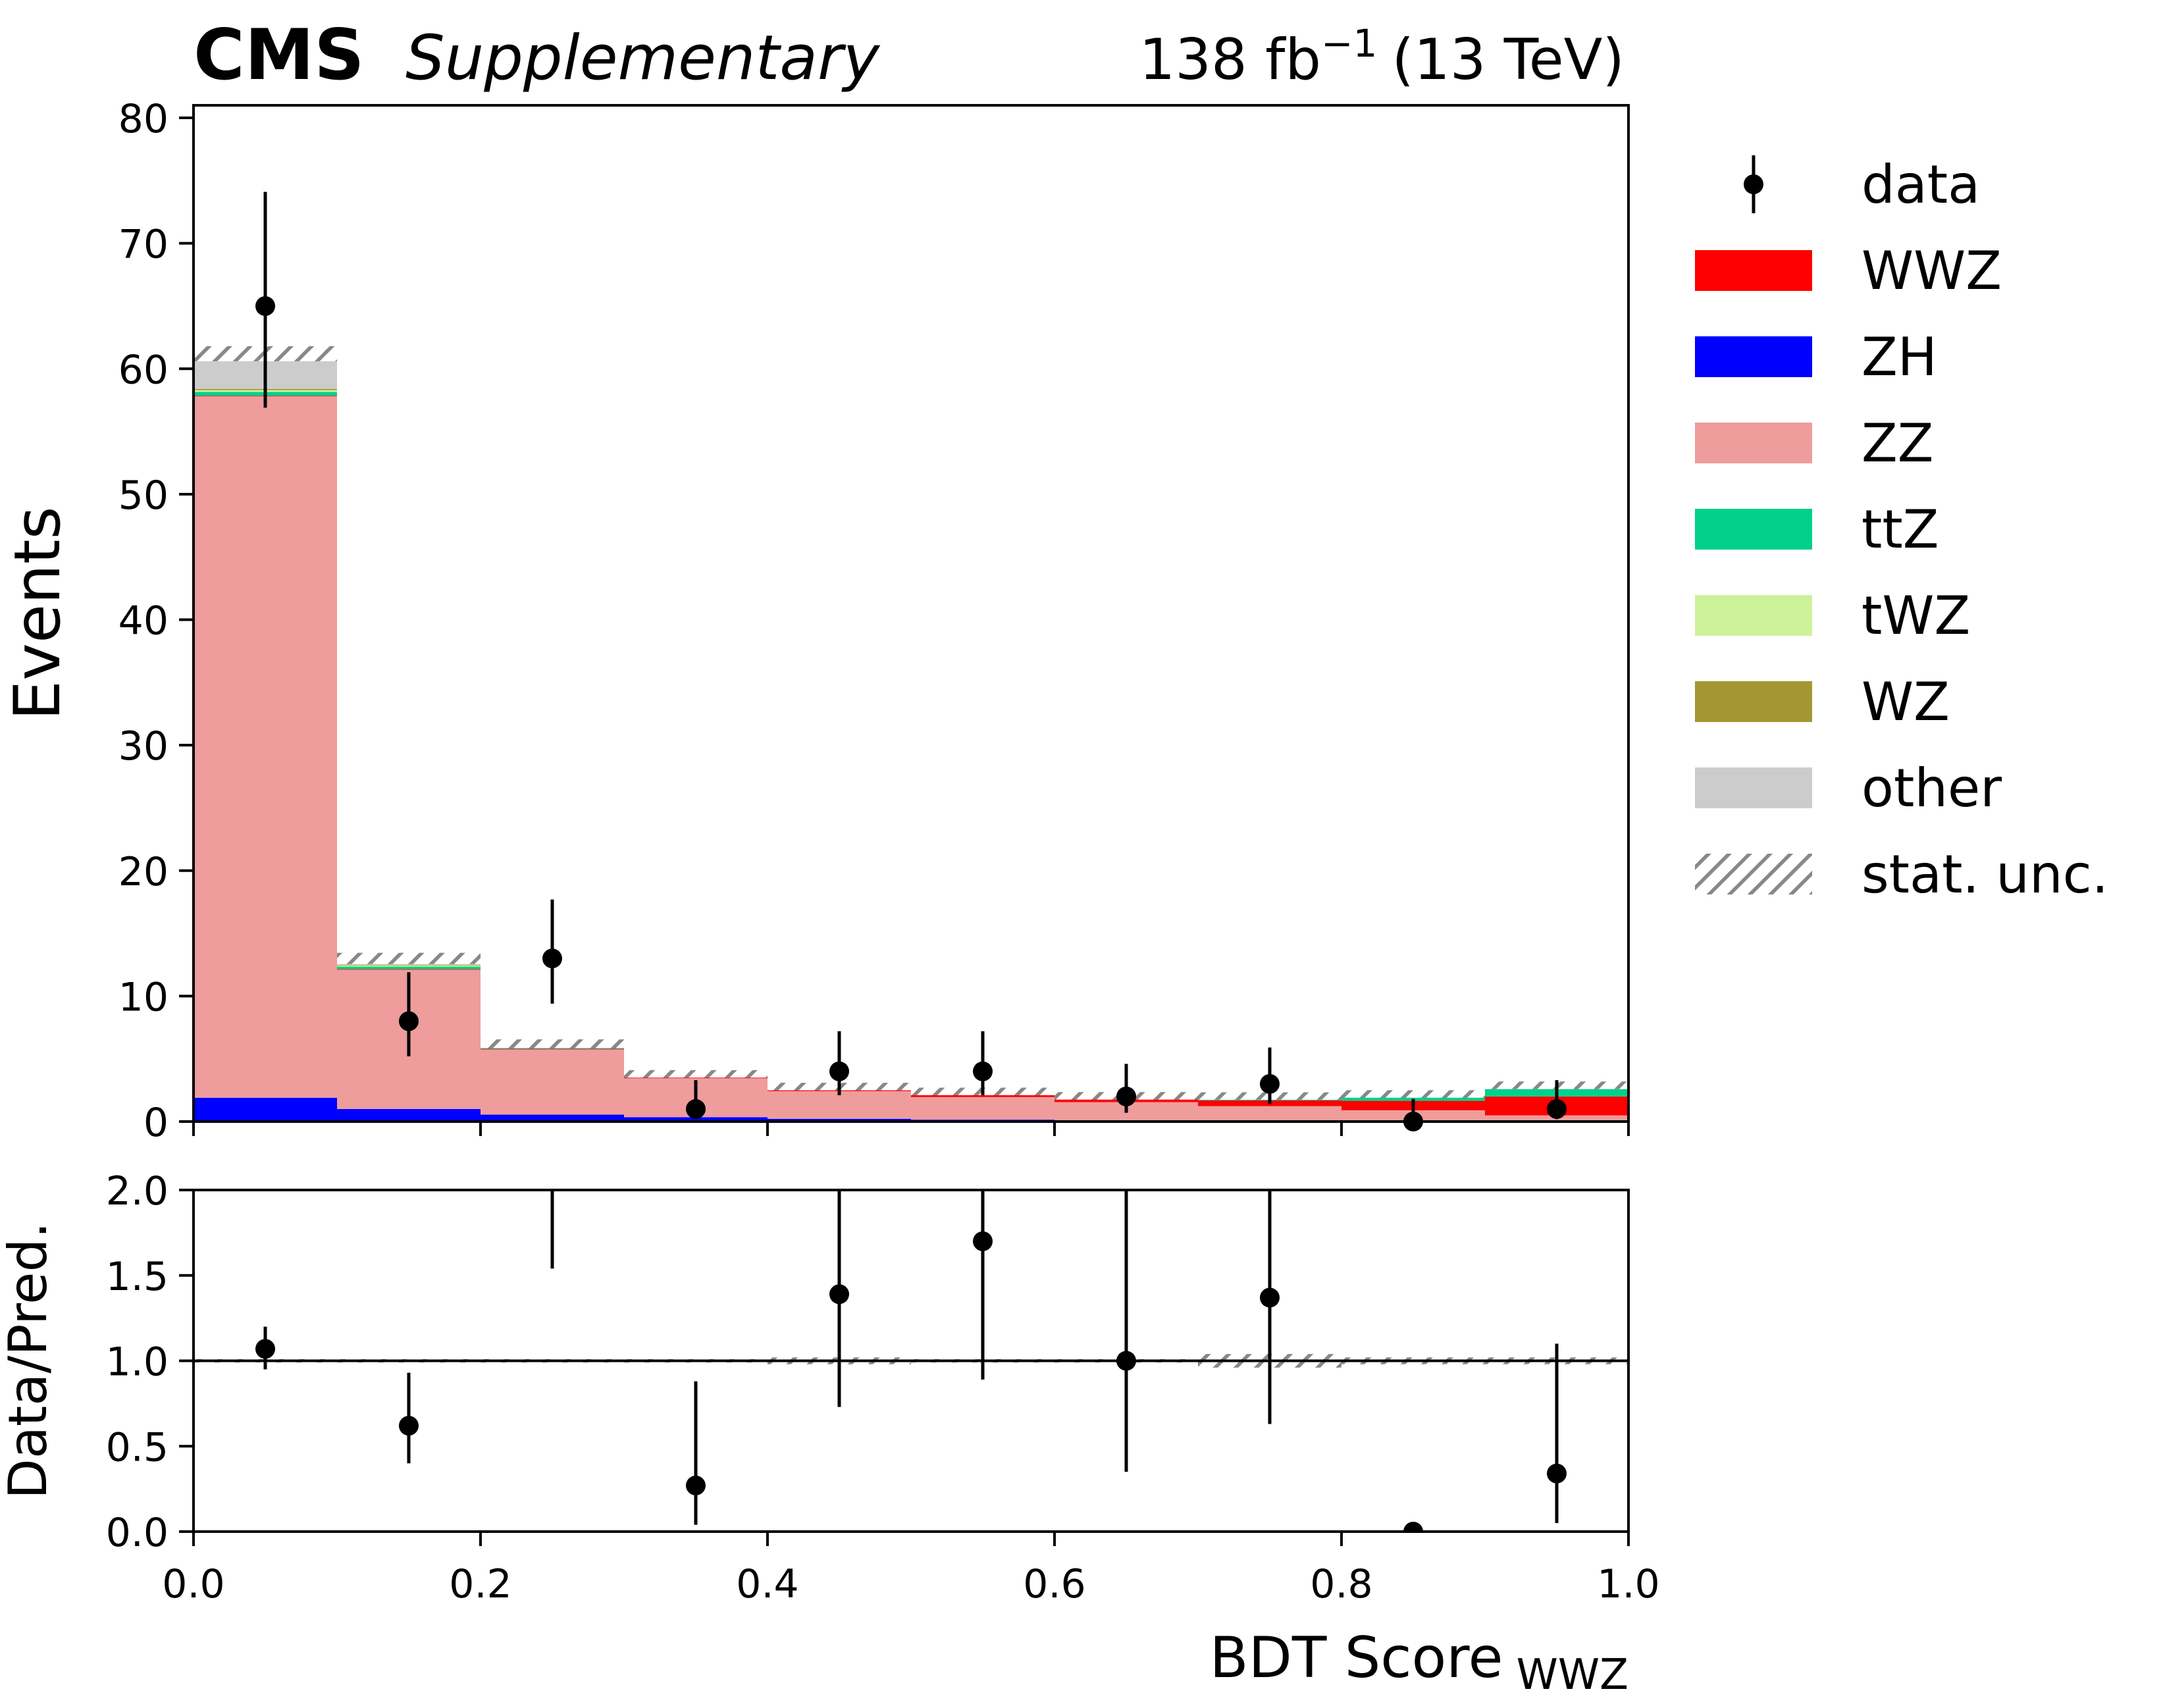 Image resolution: width=2161 pixels, height=1708 pixels. I want to click on x-tick-label: 0.2, so click(480, 1584).